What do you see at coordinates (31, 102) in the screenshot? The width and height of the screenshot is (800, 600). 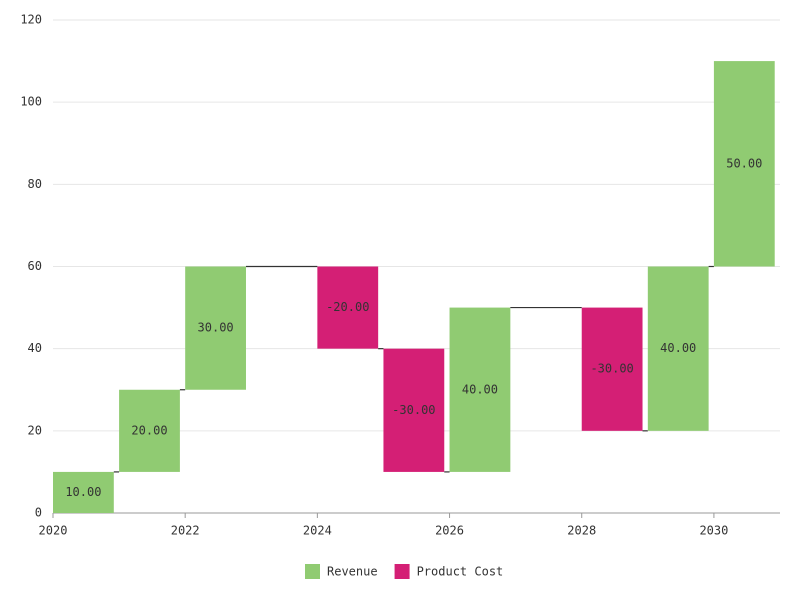 I see `y-tick-label: 100` at bounding box center [31, 102].